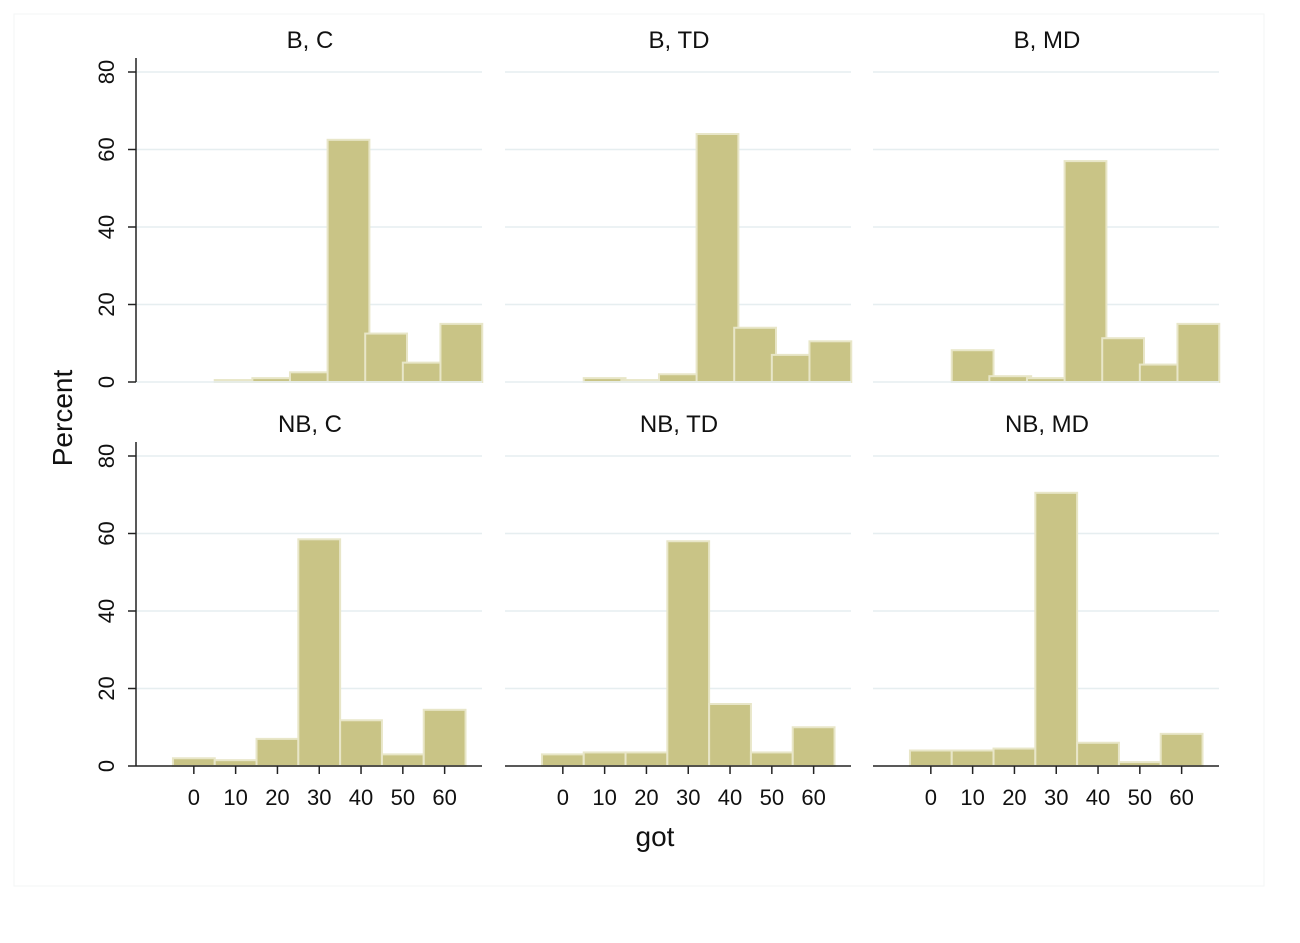 The width and height of the screenshot is (1300, 943). What do you see at coordinates (289, 207) in the screenshot?
I see `panel-1: B, C 0 20 40 60 80` at bounding box center [289, 207].